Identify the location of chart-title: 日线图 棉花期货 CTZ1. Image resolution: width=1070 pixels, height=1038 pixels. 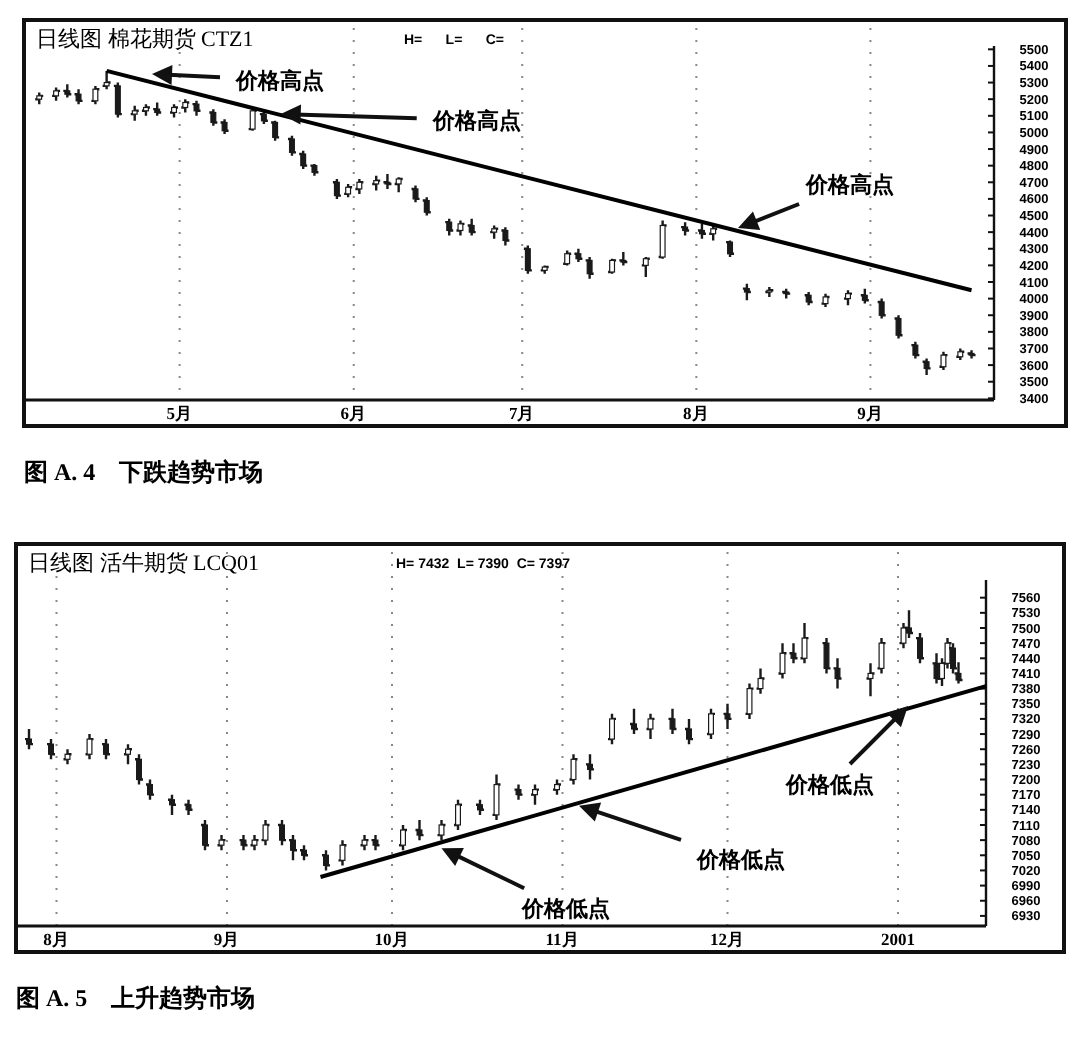
(145, 39).